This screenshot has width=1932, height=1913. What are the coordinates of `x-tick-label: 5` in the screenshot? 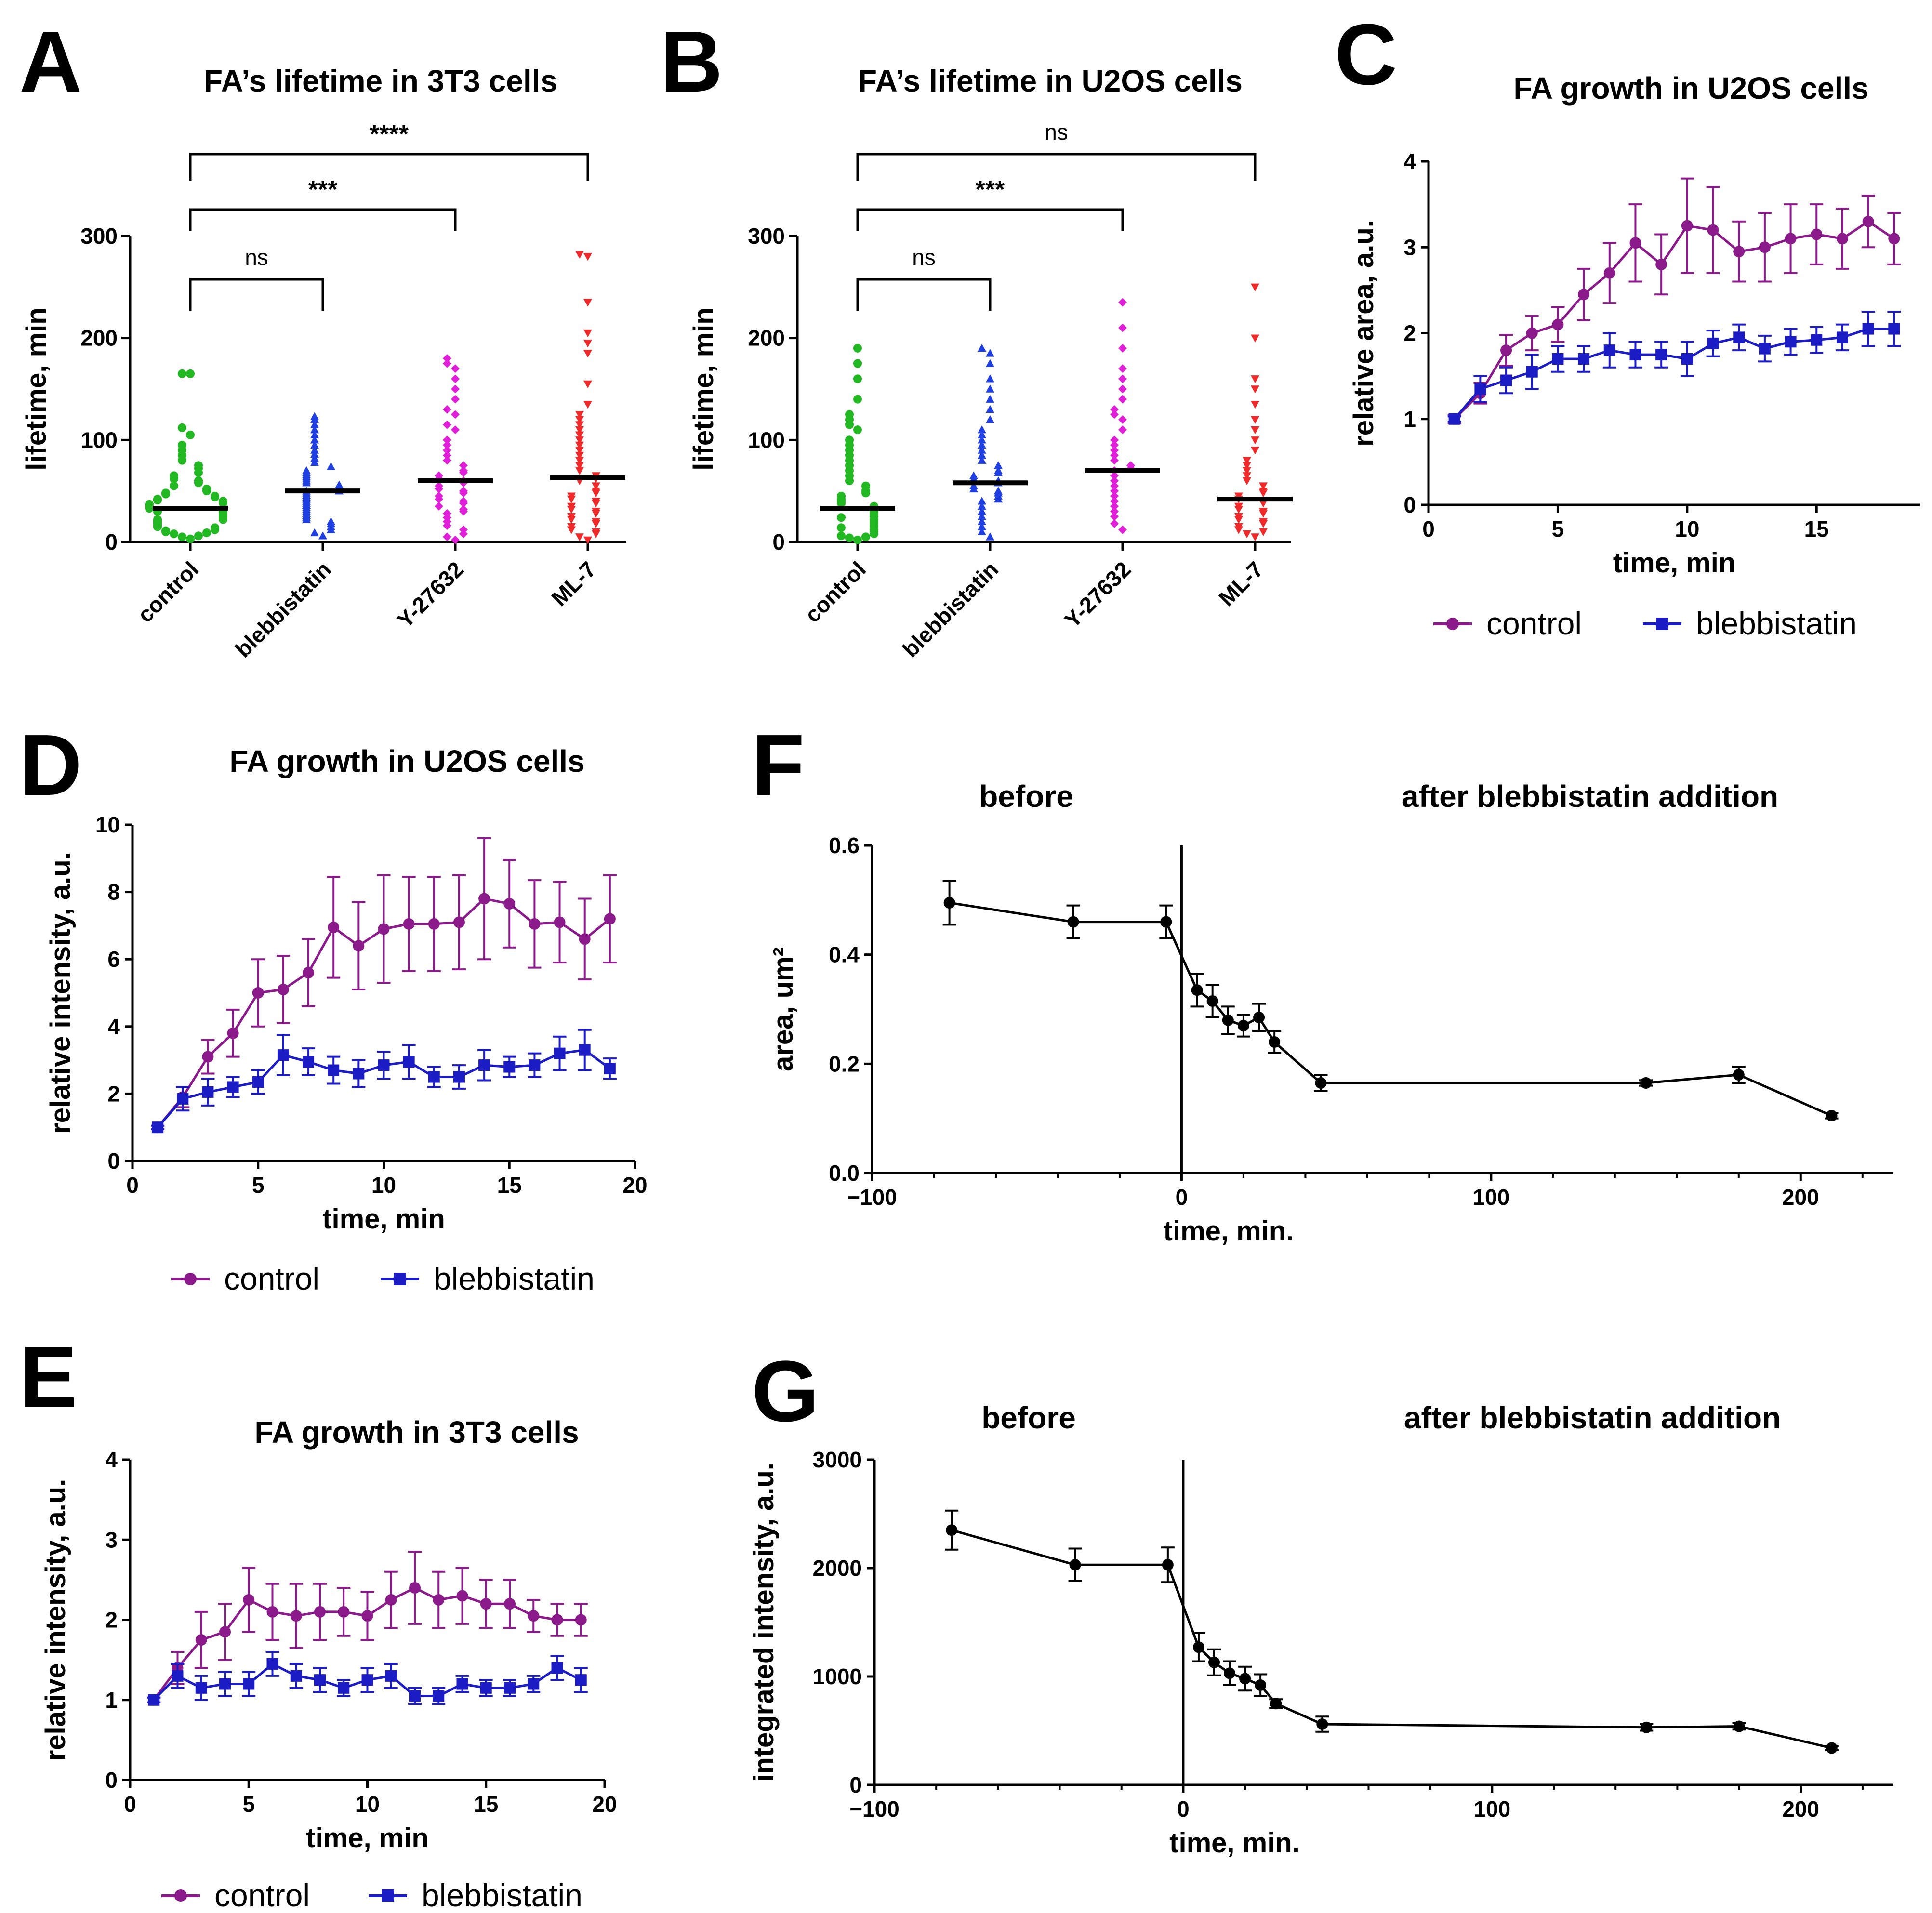 It's located at (248, 1804).